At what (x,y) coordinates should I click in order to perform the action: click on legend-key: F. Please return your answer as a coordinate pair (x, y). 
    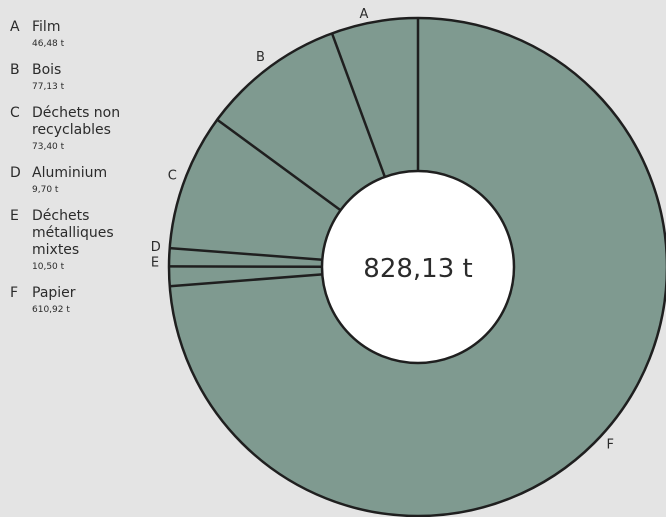
    Looking at the image, I should click on (14, 293).